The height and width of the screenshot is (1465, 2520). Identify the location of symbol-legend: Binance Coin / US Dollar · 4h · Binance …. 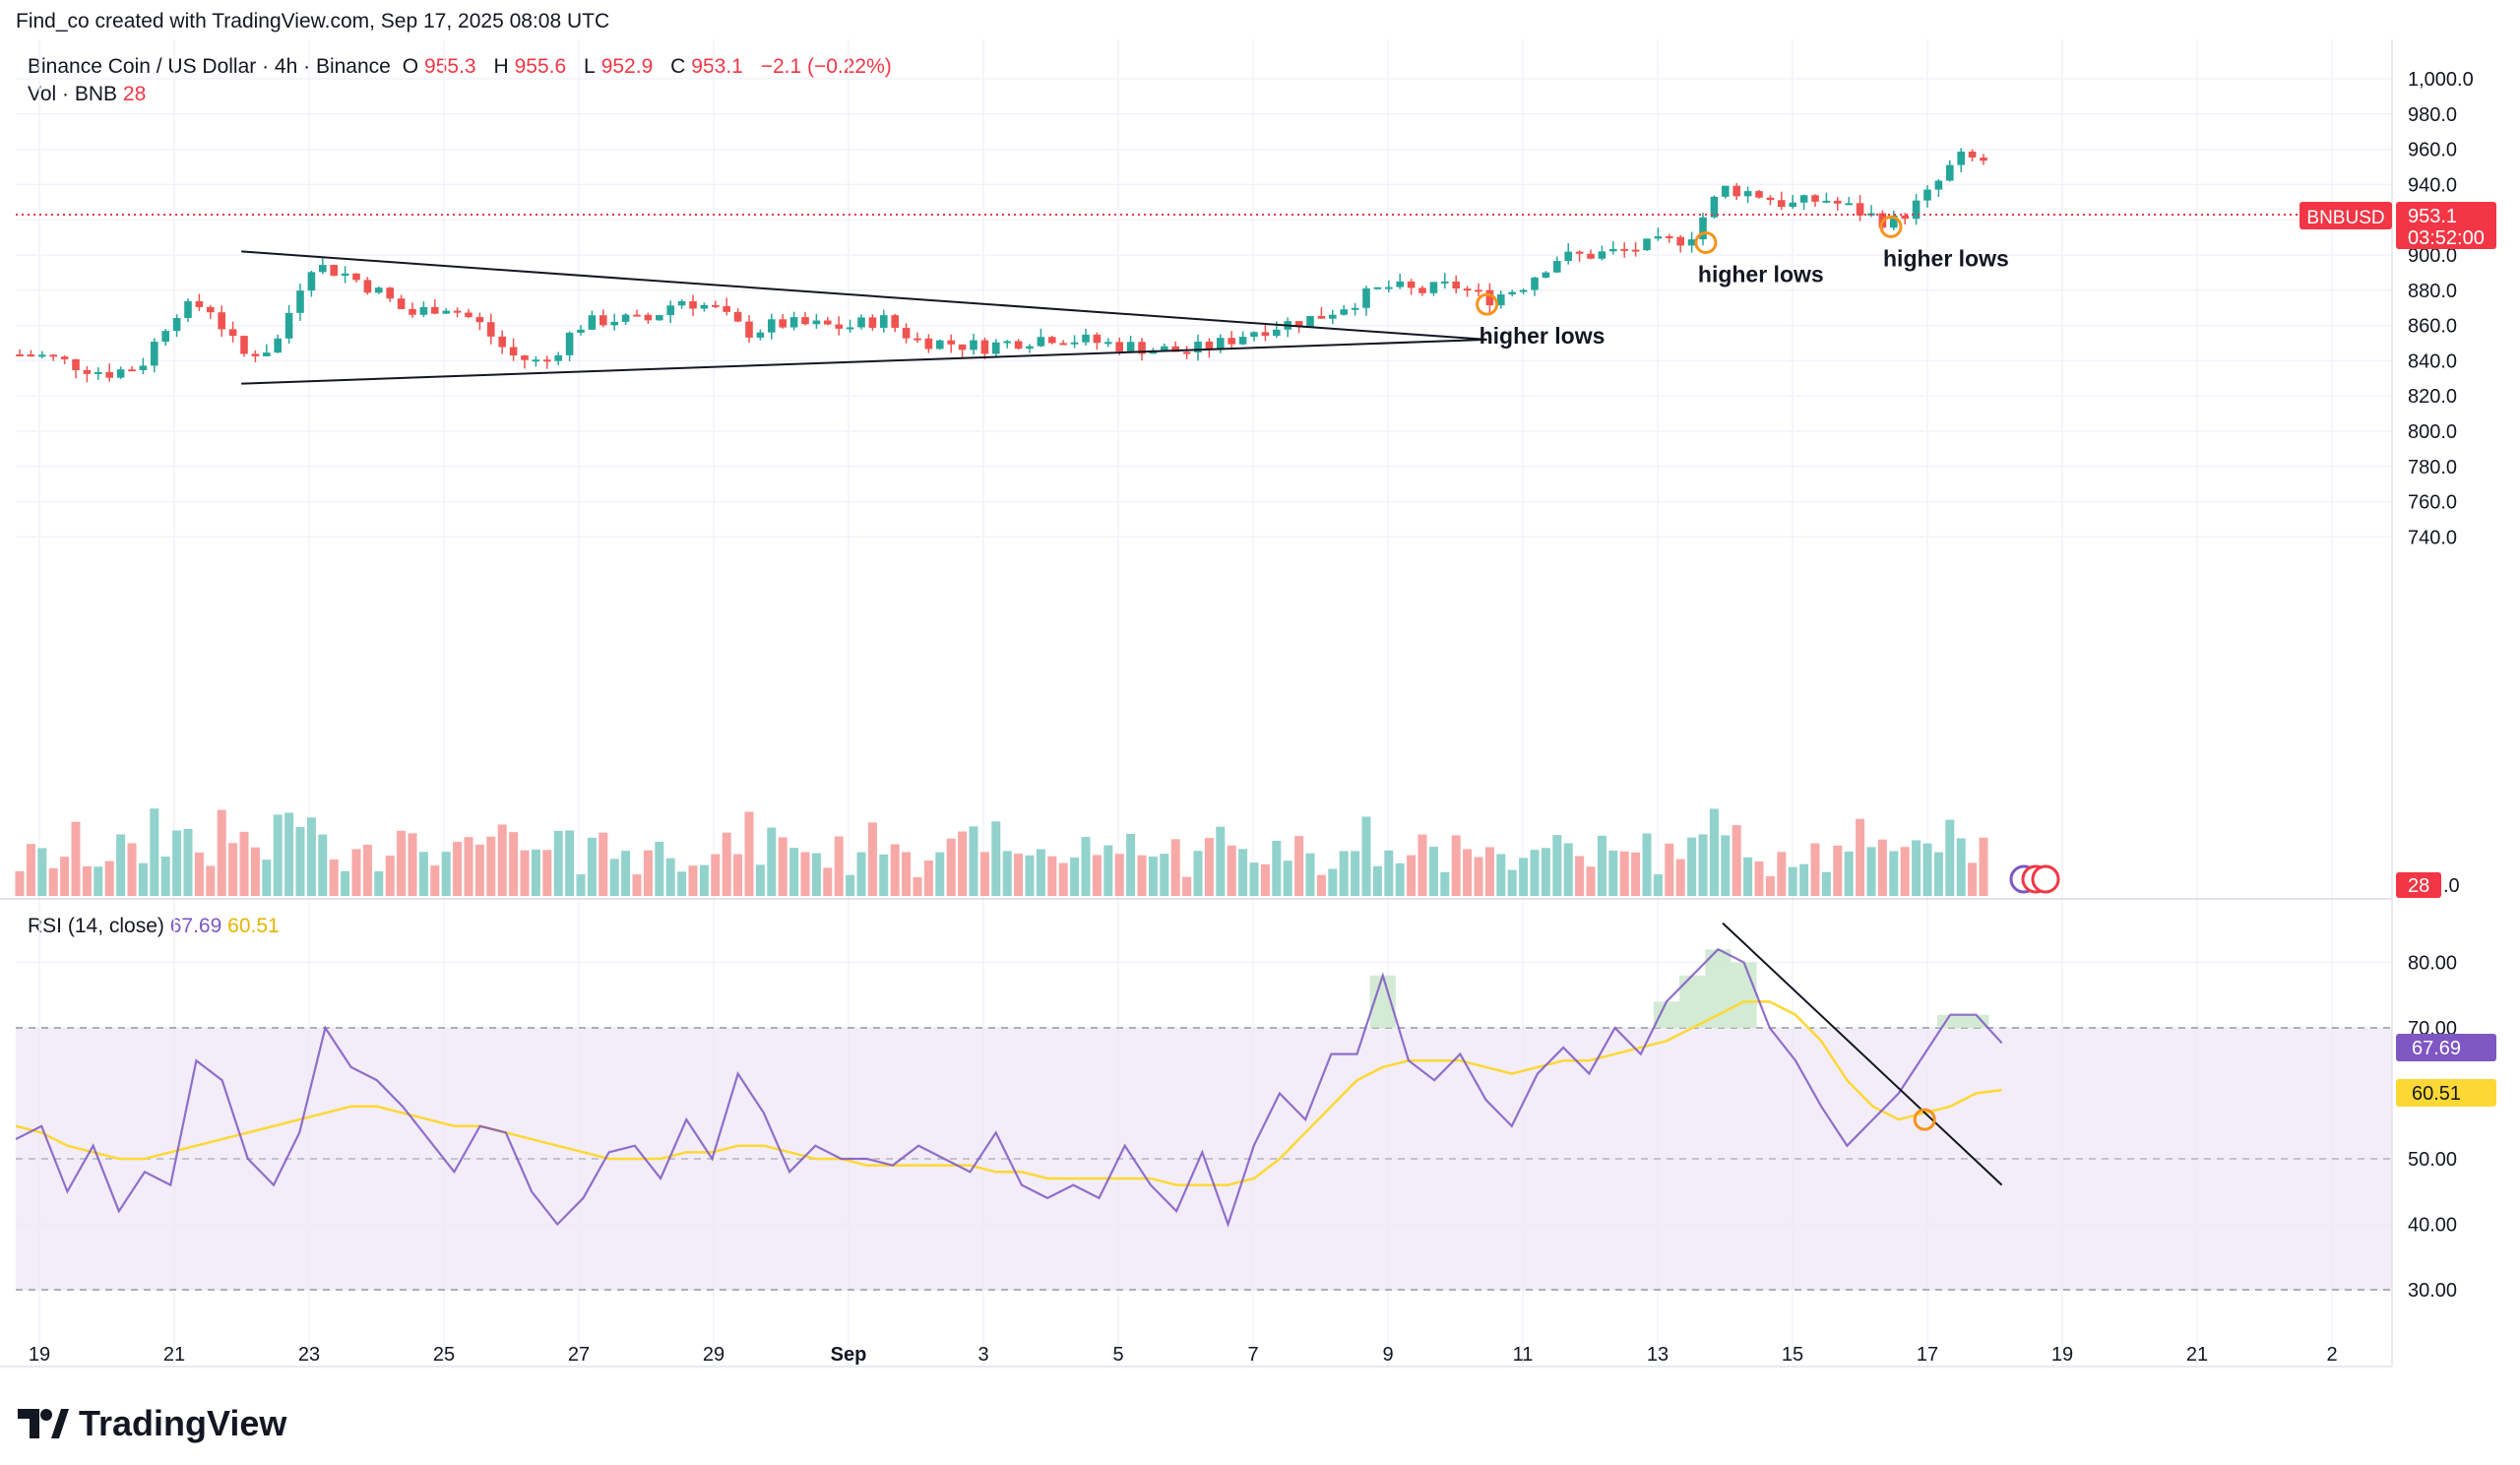
(463, 67).